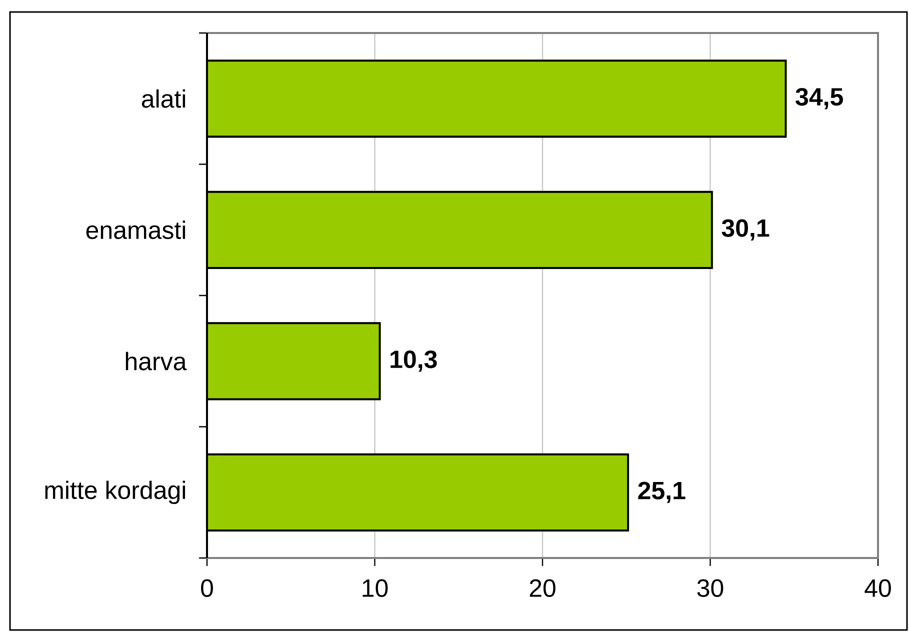 This screenshot has width=909, height=632. Describe the element at coordinates (413, 361) in the screenshot. I see `data-label: 10,3` at that location.